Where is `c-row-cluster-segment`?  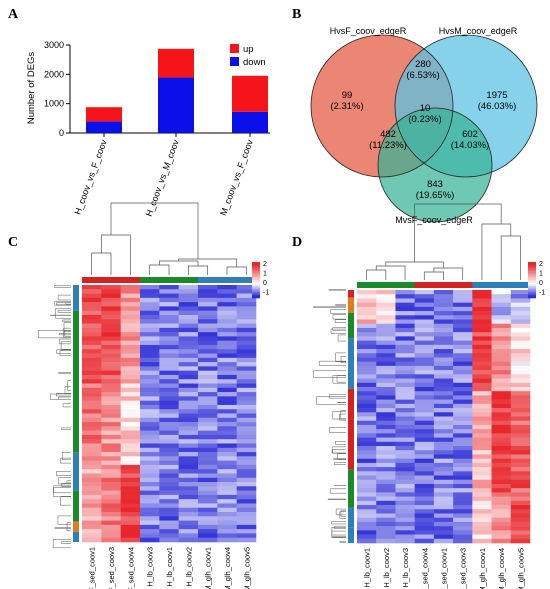
c-row-cluster-segment is located at coordinates (76, 298).